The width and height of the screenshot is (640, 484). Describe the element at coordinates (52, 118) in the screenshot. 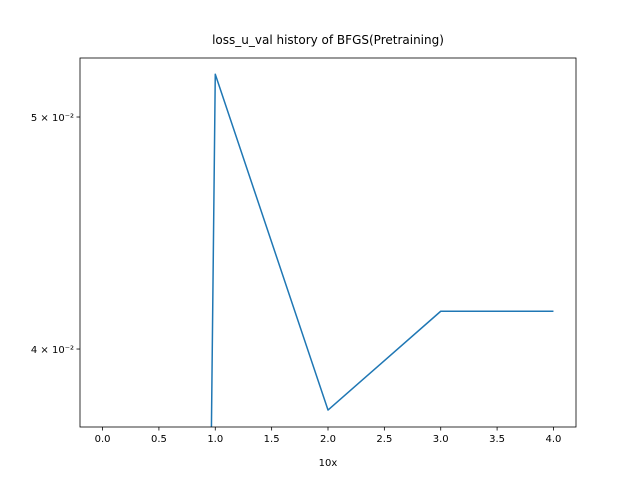

I see `y-tick-label: 5 × 10⁻²` at that location.